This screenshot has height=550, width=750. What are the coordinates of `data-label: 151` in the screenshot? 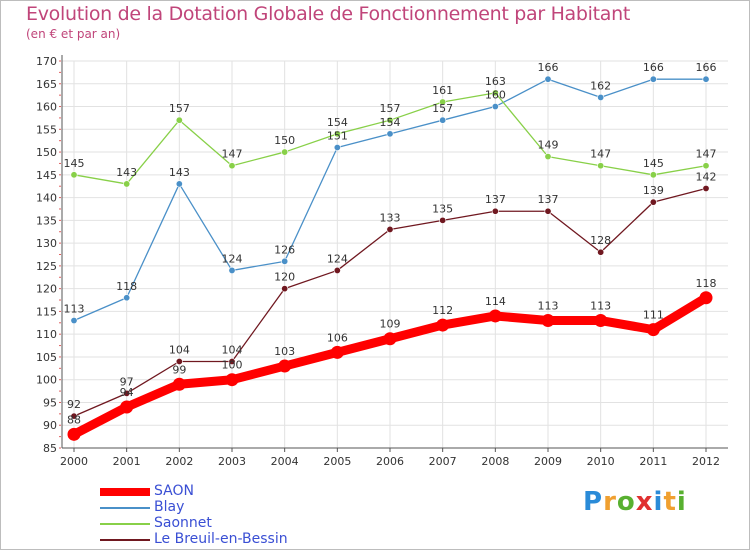 It's located at (337, 136).